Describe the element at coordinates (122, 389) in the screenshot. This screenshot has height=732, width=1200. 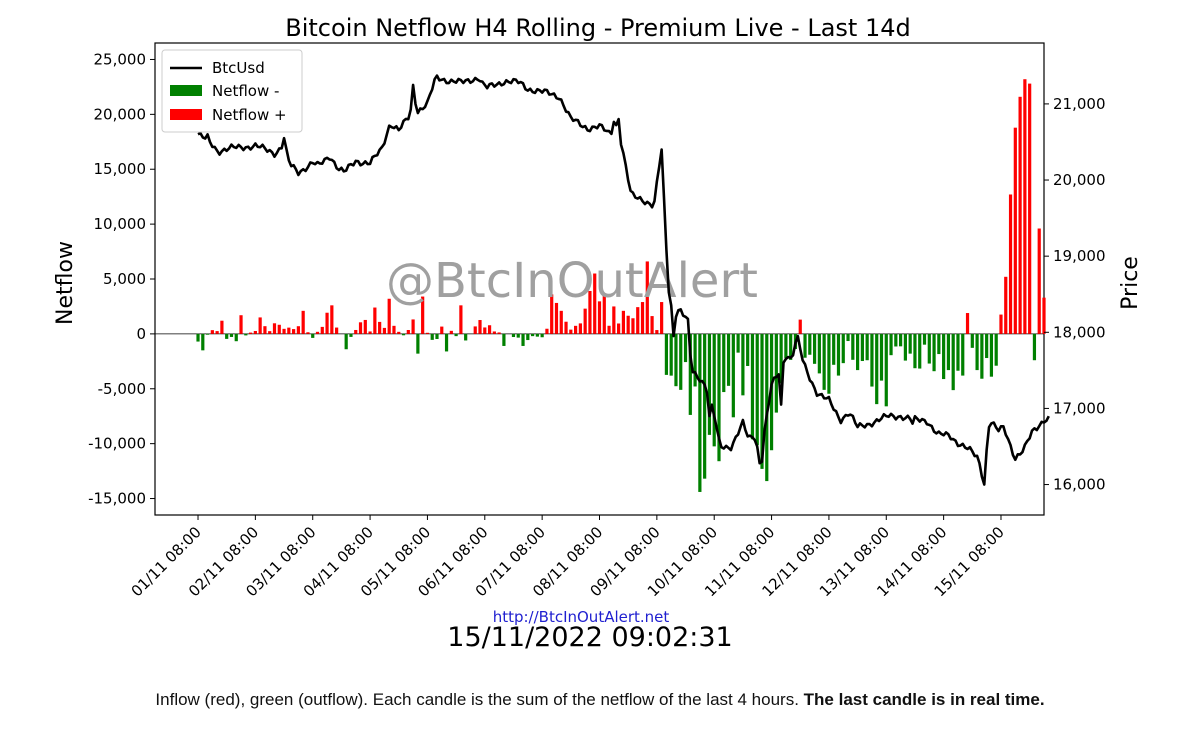
I see `y-tick-label-left: -5,000` at that location.